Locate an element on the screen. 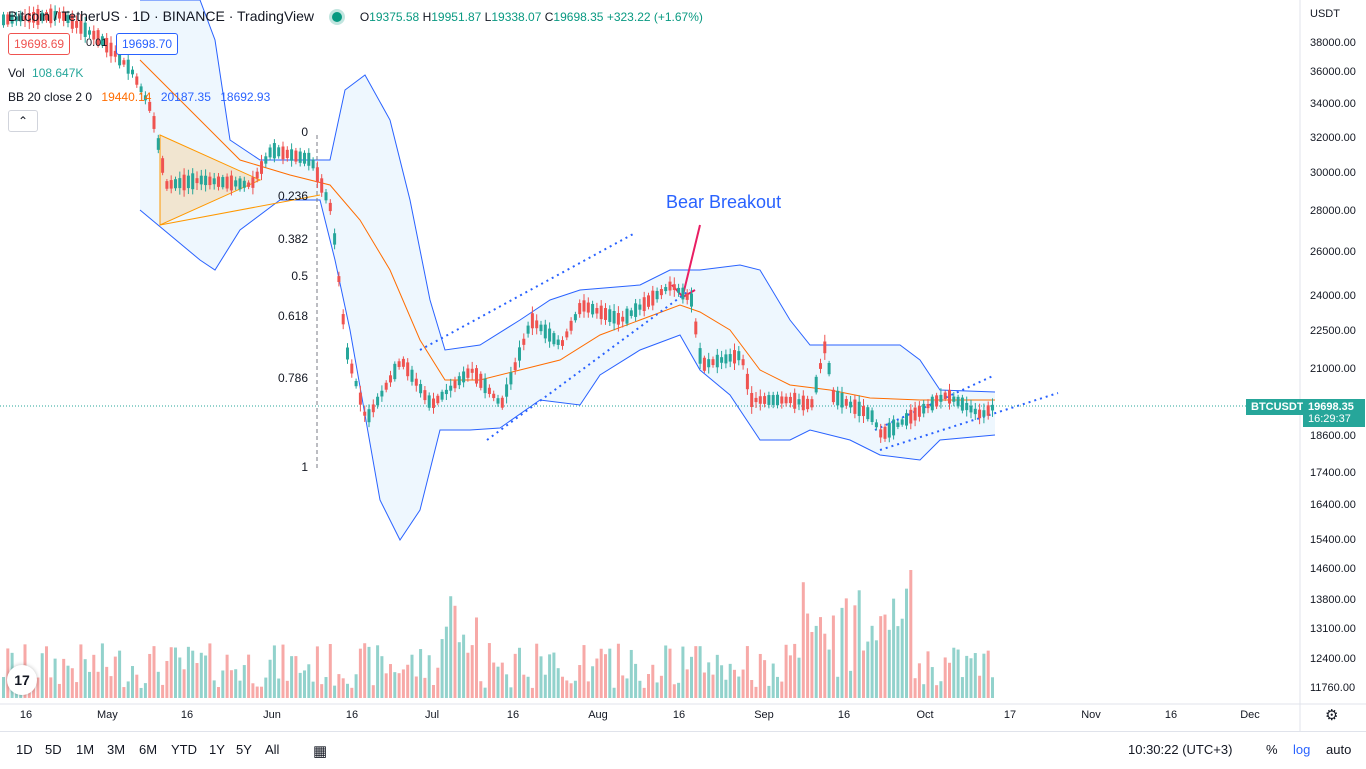 The width and height of the screenshot is (1366, 769). price-tick-label: 18600.00 is located at coordinates (1333, 436).